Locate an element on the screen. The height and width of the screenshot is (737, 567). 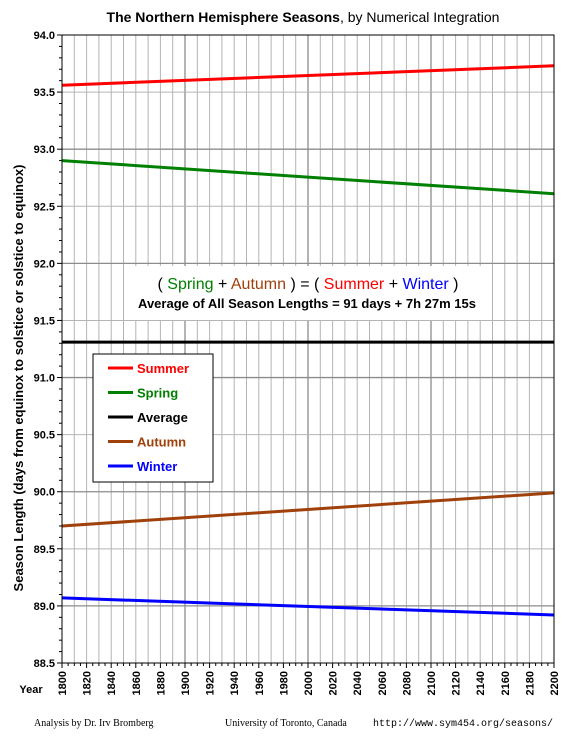
x-tick-label: 1940 is located at coordinates (235, 683).